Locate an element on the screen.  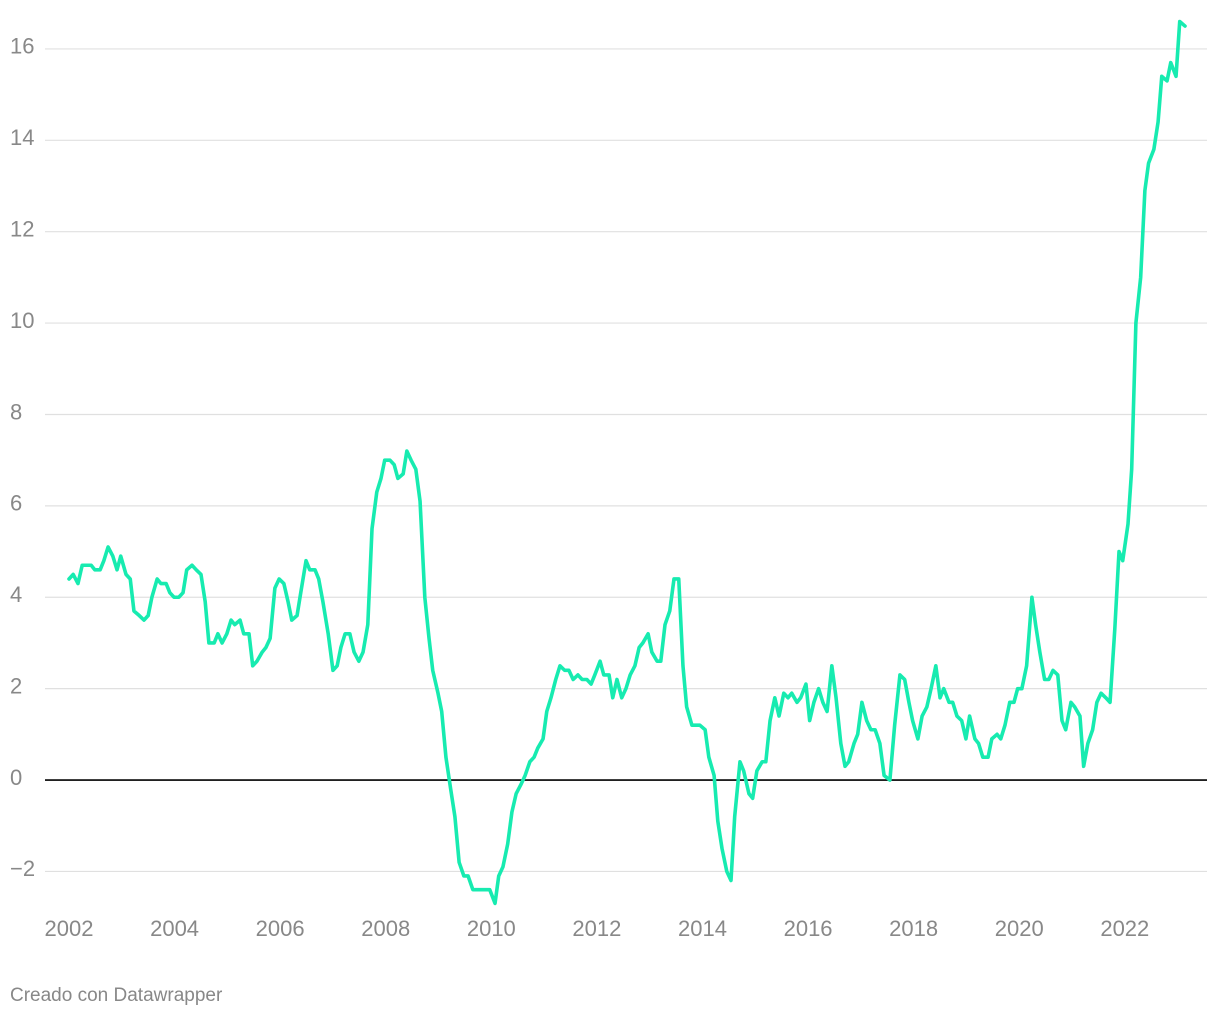
x-tick-label: 2002 is located at coordinates (69, 928).